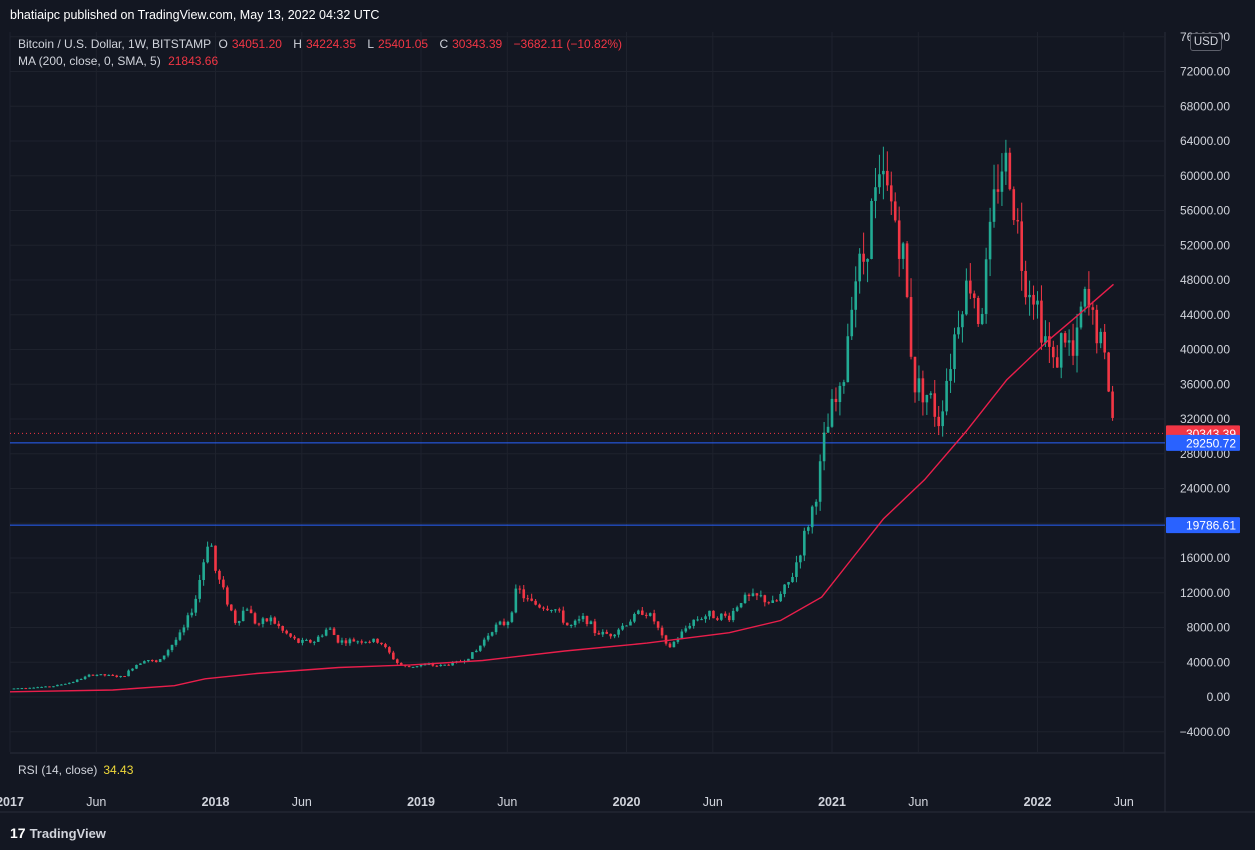 The height and width of the screenshot is (850, 1255). What do you see at coordinates (256, 44) in the screenshot?
I see `open-value: 34051.20` at bounding box center [256, 44].